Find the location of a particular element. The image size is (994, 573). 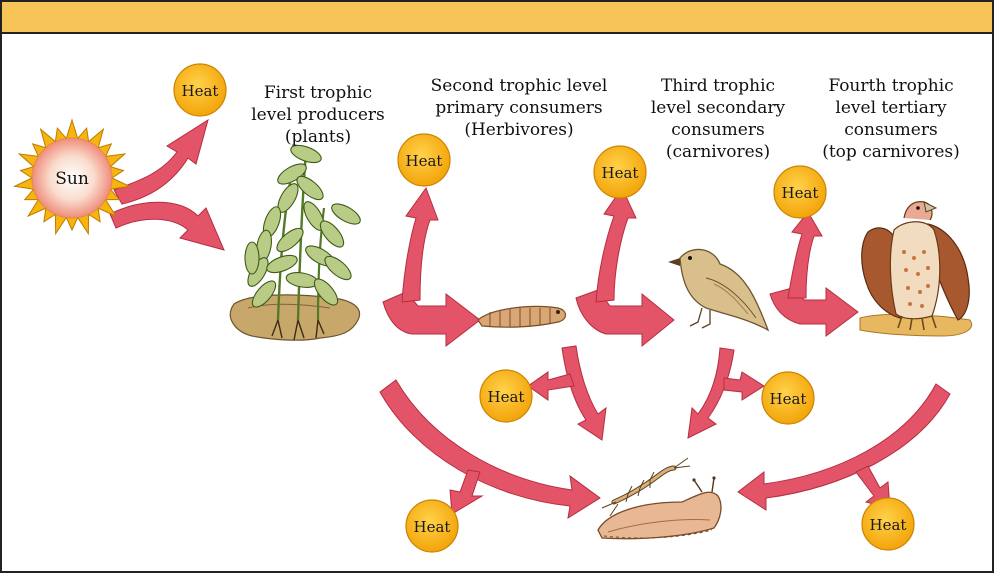

arrow-heat-from-herbivore is located at coordinates (616, 244).